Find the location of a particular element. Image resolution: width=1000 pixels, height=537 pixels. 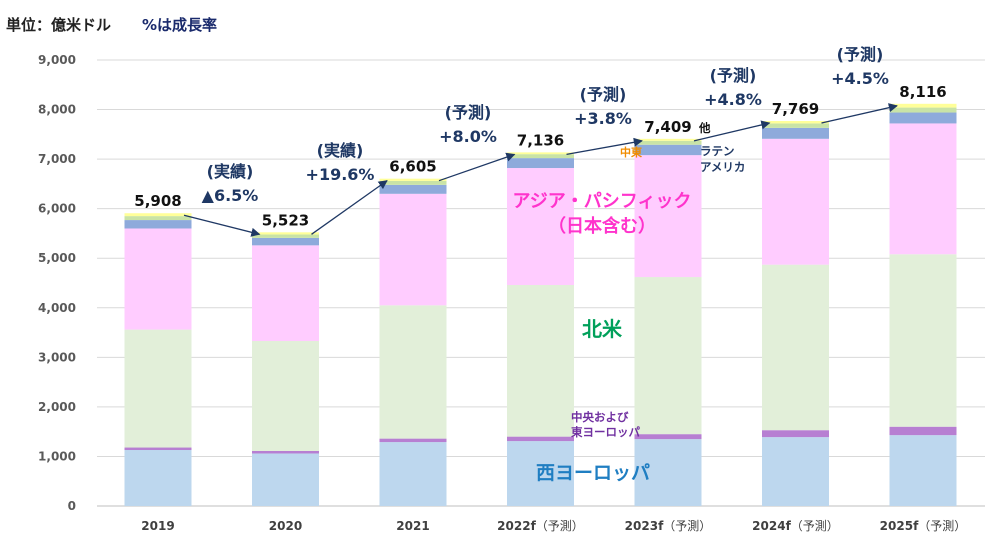

growth-rate-label: +3.8% is located at coordinates (603, 118).